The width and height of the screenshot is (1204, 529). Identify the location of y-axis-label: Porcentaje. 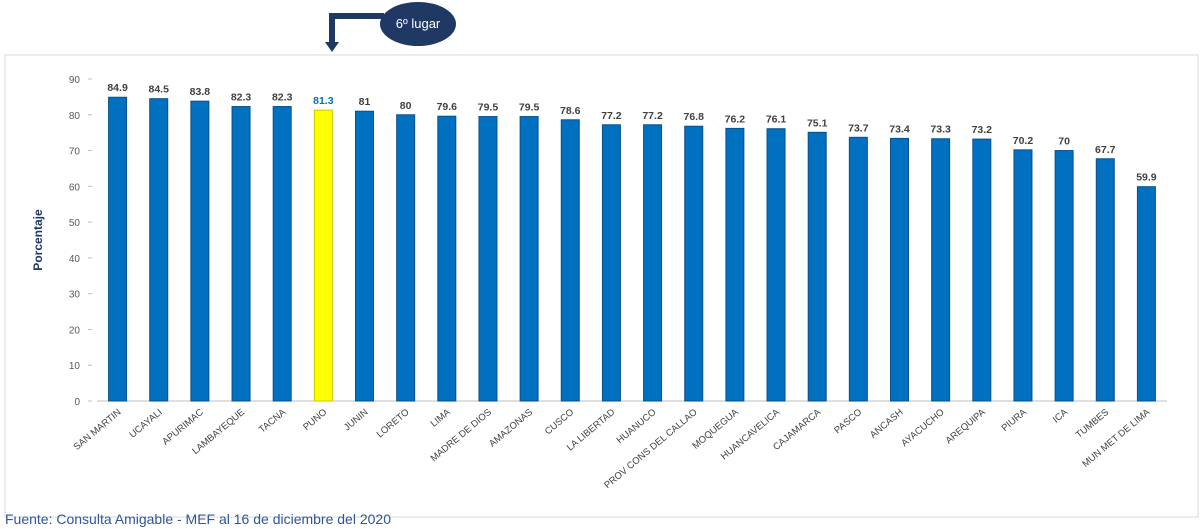
(38, 240).